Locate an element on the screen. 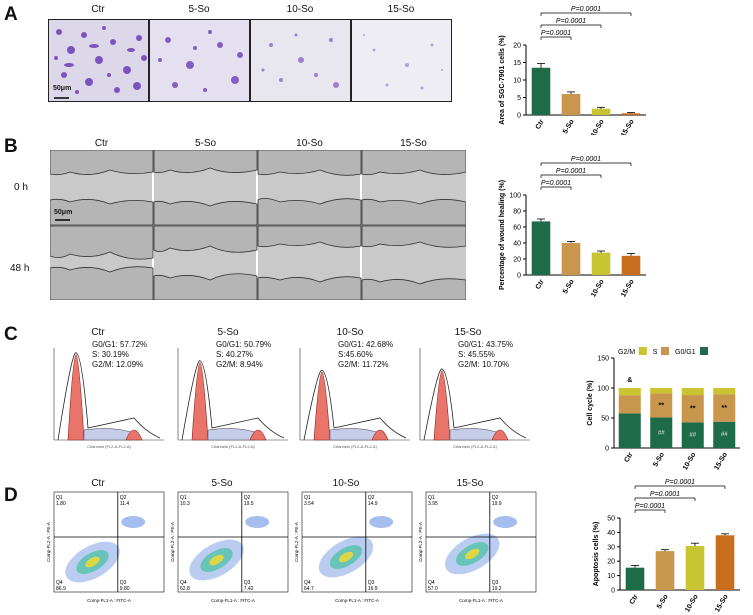 This screenshot has width=753, height=615. y-tick-label: 80 is located at coordinates (517, 212).